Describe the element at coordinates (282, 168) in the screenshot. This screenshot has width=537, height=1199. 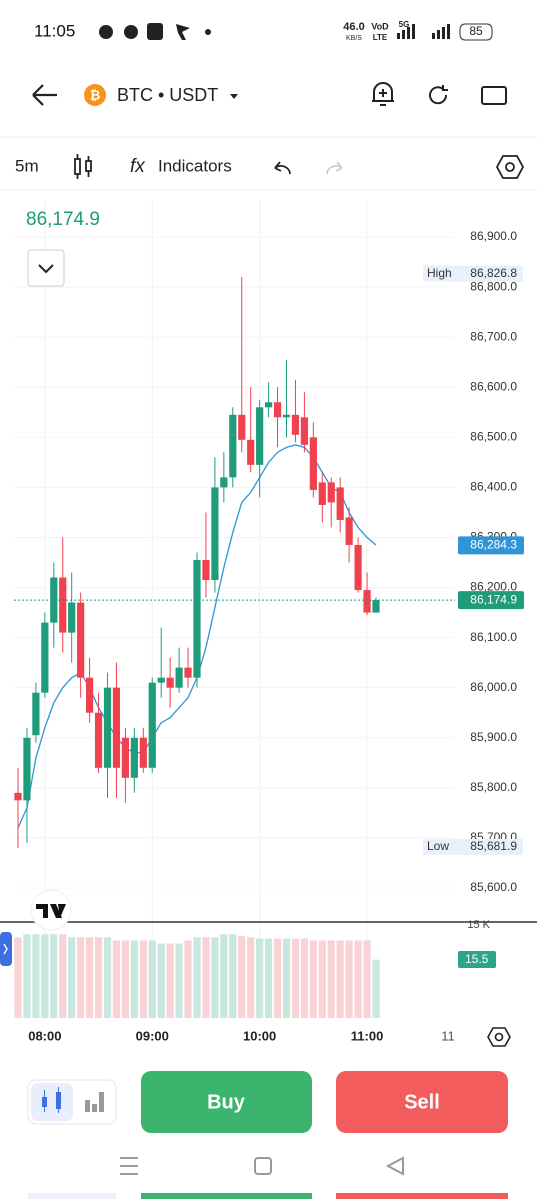
I see `undo-button` at that location.